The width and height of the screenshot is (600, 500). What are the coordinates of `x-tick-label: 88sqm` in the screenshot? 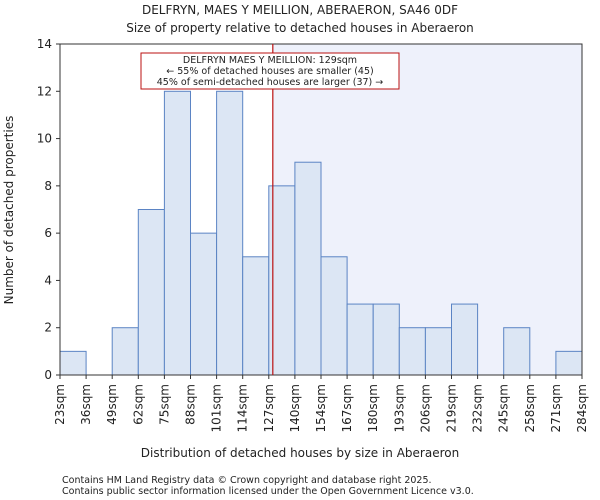 It's located at (191, 404).